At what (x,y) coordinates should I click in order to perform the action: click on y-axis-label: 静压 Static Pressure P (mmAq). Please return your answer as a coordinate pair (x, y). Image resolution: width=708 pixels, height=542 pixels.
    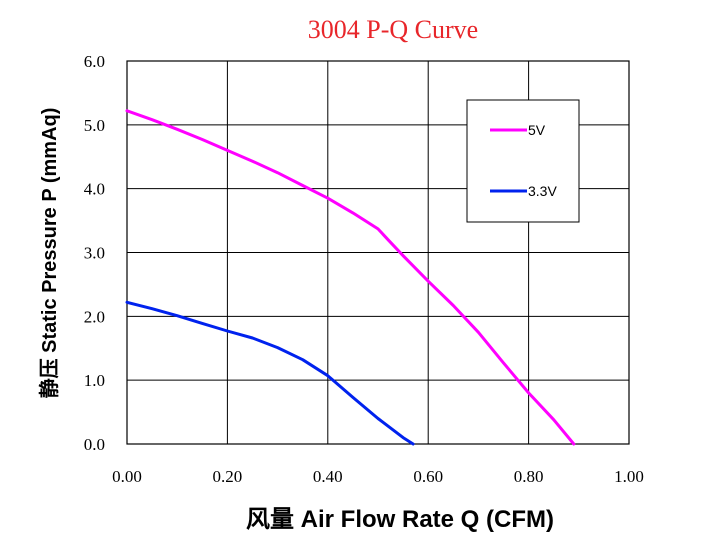
    Looking at the image, I should click on (49, 253).